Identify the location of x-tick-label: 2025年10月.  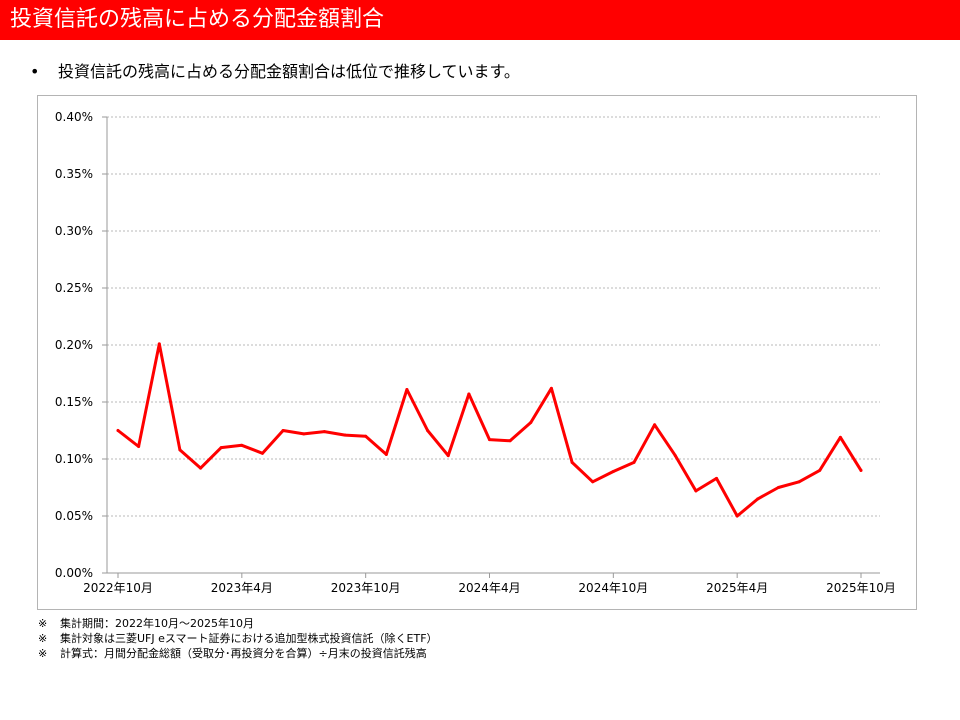
(861, 588).